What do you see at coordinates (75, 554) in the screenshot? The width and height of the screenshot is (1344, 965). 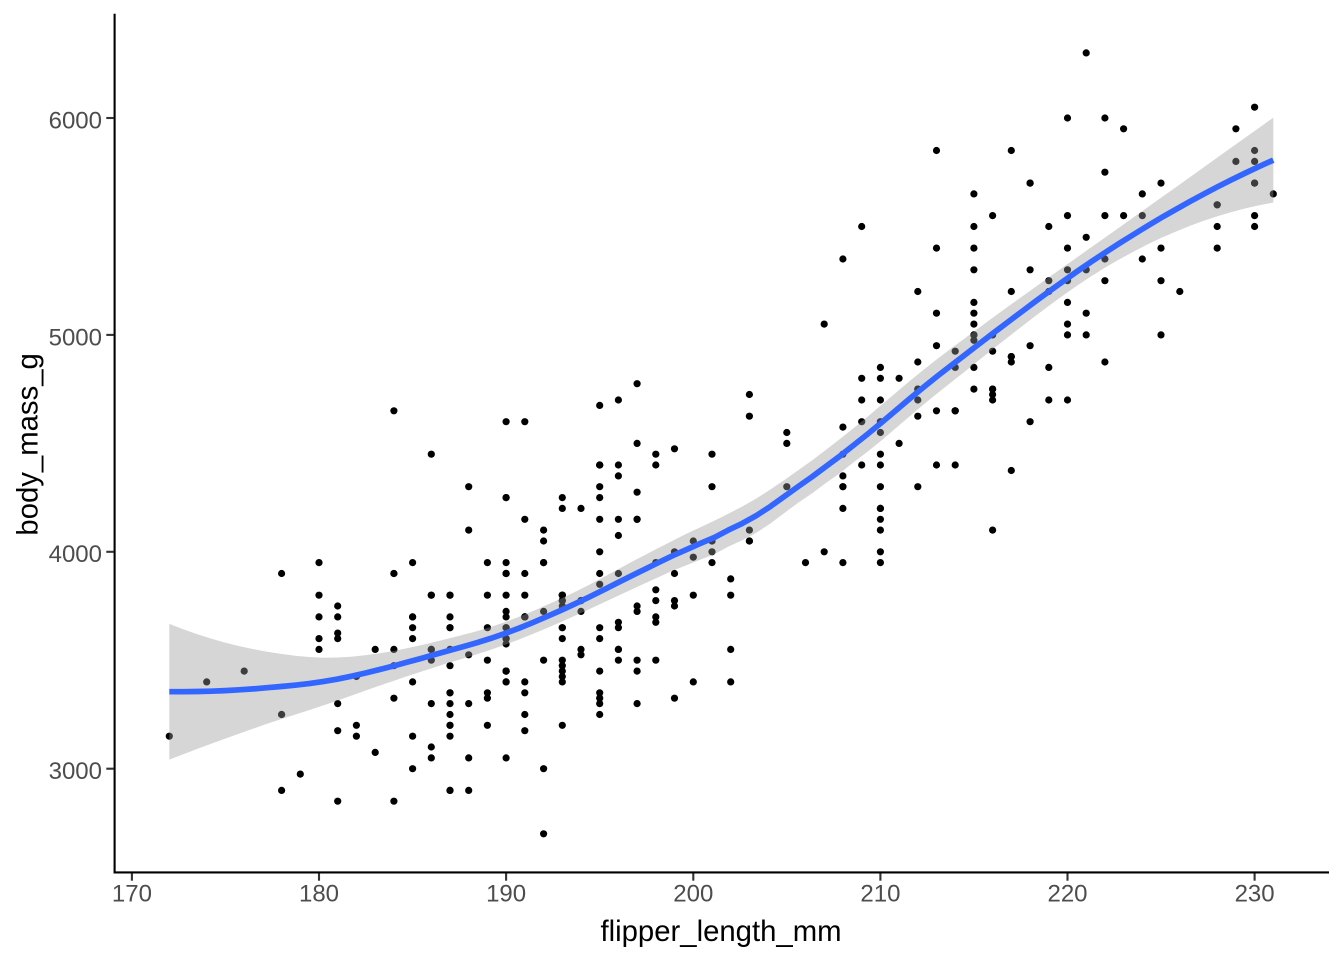 I see `svg-text: 4000` at bounding box center [75, 554].